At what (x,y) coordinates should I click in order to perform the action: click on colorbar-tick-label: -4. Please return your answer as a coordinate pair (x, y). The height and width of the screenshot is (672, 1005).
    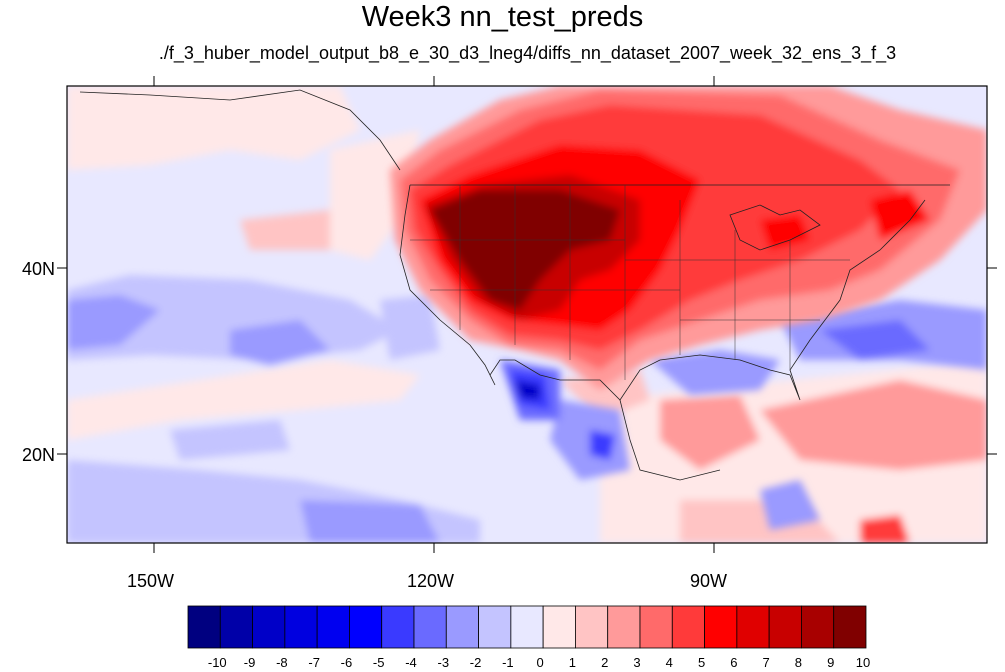
    Looking at the image, I should click on (411, 662).